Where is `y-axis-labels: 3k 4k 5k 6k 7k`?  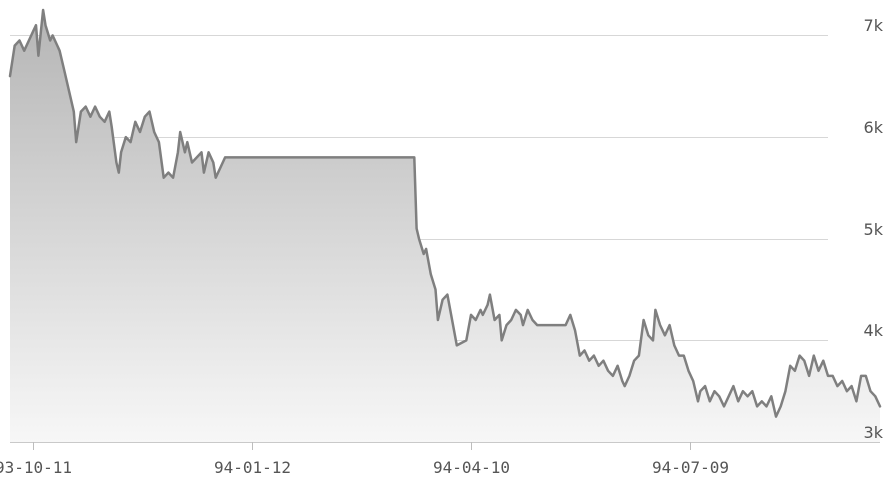 y-axis-labels: 3k 4k 5k 6k 7k is located at coordinates (874, 229).